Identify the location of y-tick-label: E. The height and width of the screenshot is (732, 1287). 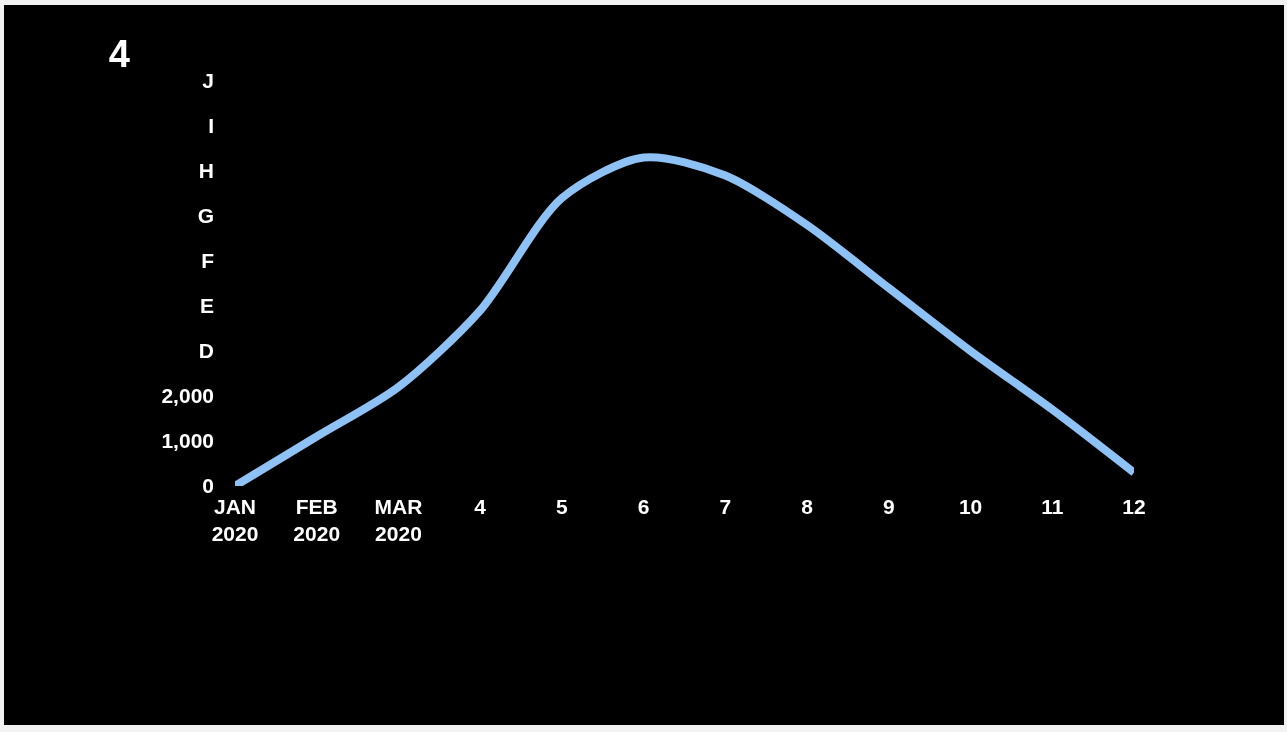
(206, 306).